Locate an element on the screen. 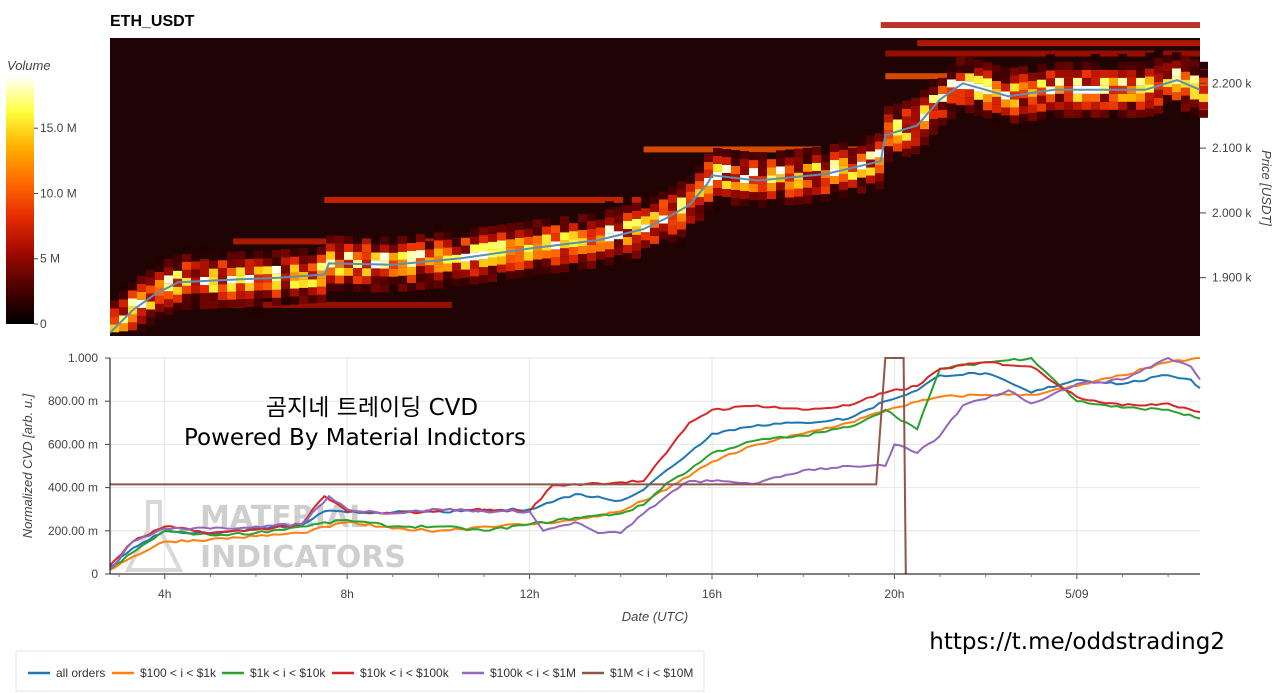  heatmap-price-axis: 1.900 k 2.000 k 2.100 k 2.200 k is located at coordinates (1226, 180).